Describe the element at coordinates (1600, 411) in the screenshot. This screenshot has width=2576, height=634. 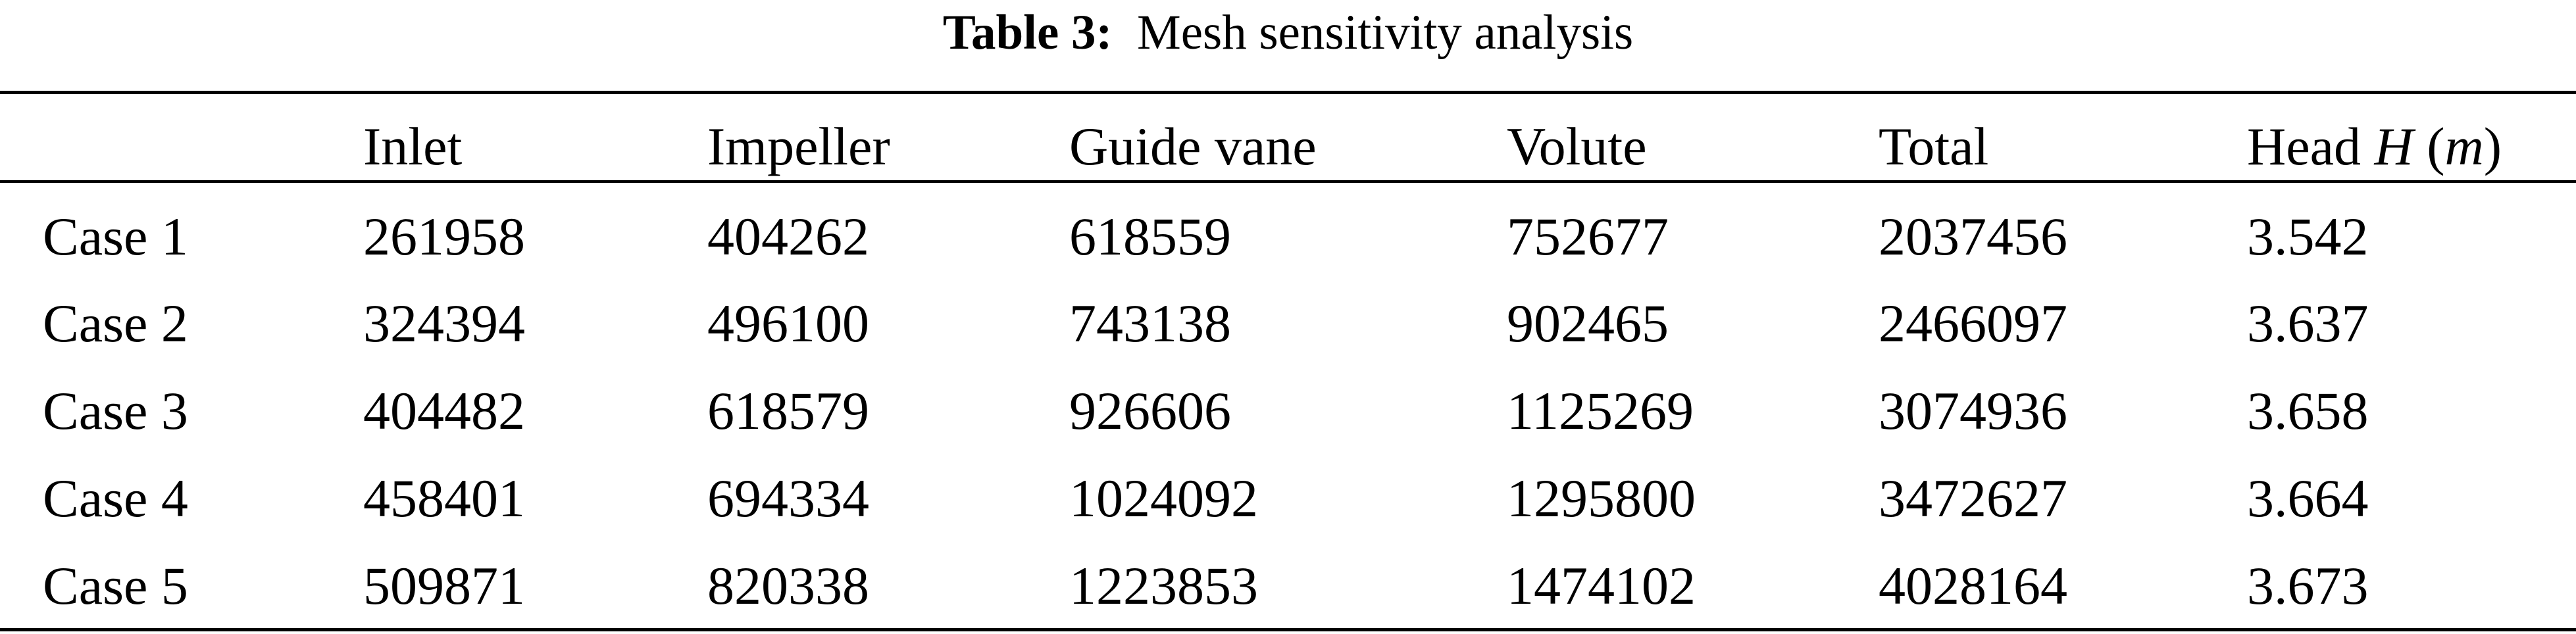
I see `cell-volute: 1125269` at that location.